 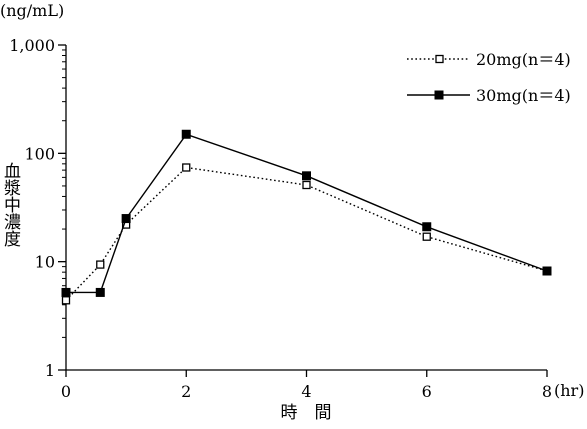 What do you see at coordinates (569, 390) in the screenshot?
I see `x-unit-label: (hr)` at bounding box center [569, 390].